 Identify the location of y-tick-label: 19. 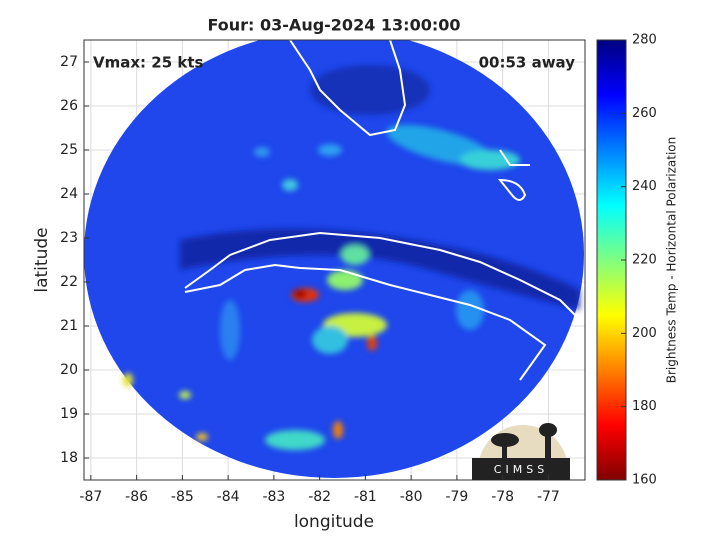
(69, 414).